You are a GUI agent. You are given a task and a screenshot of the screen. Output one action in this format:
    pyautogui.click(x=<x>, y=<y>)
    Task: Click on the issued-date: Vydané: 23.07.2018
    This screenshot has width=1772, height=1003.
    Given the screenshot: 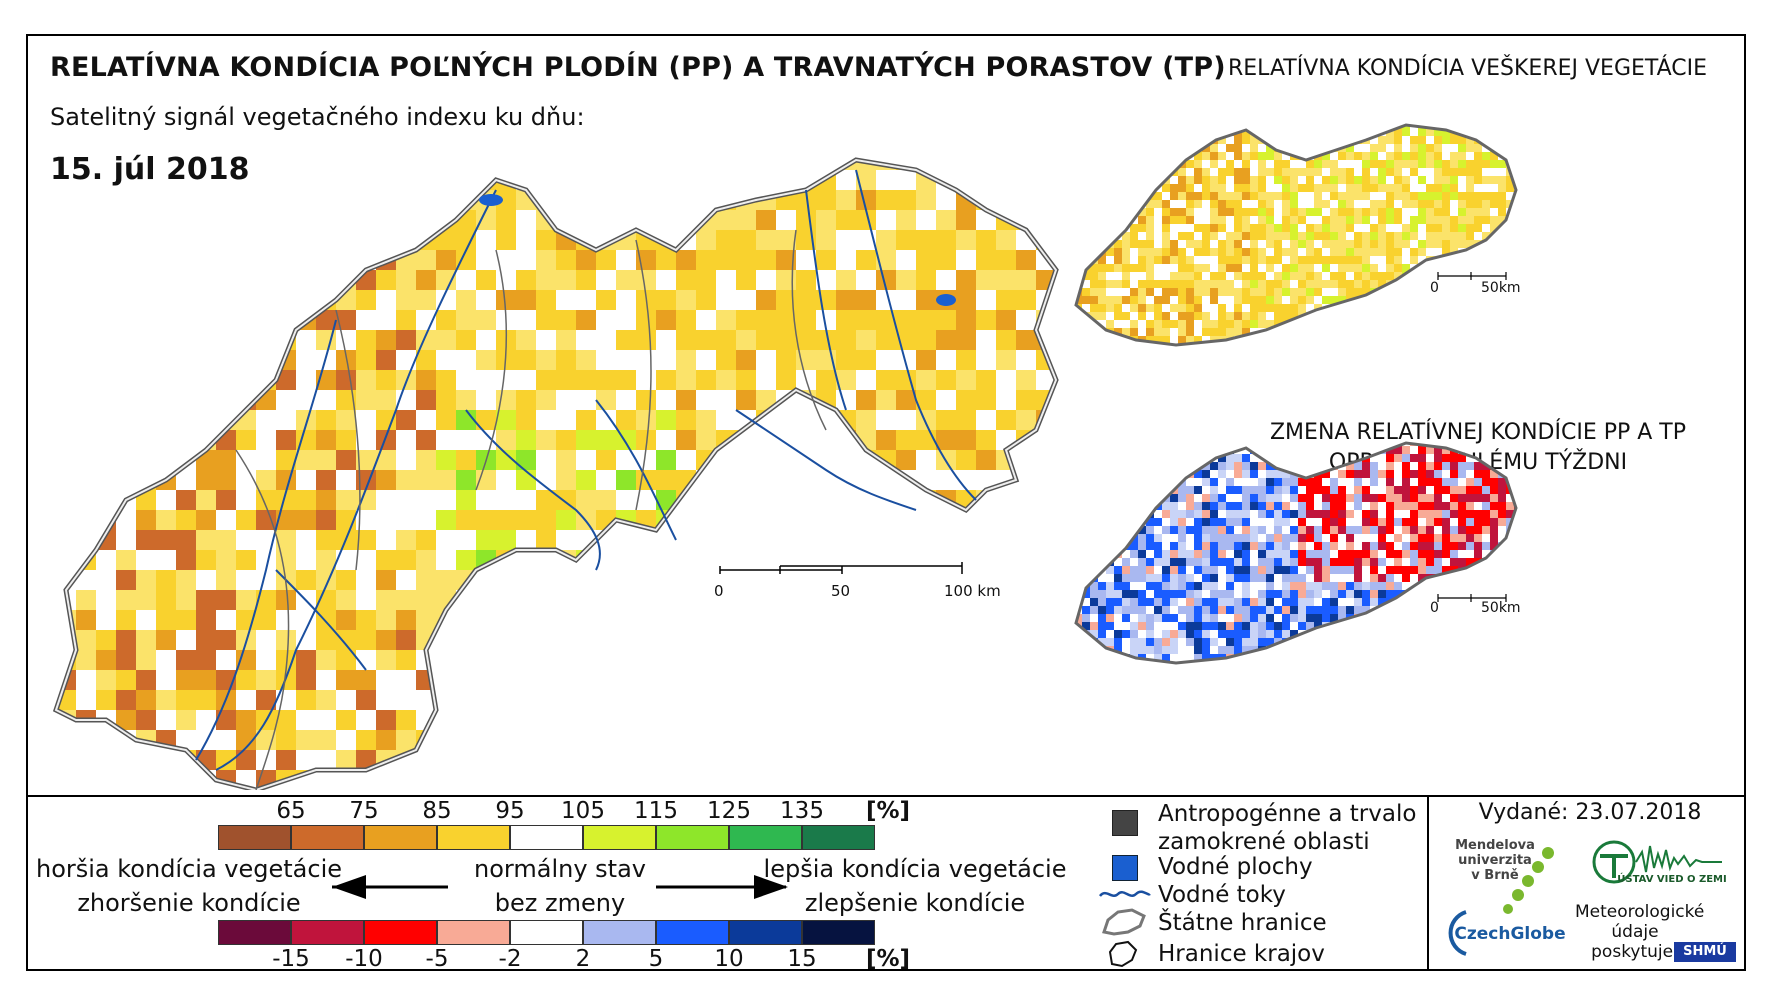 What is the action you would take?
    pyautogui.click(x=1590, y=812)
    